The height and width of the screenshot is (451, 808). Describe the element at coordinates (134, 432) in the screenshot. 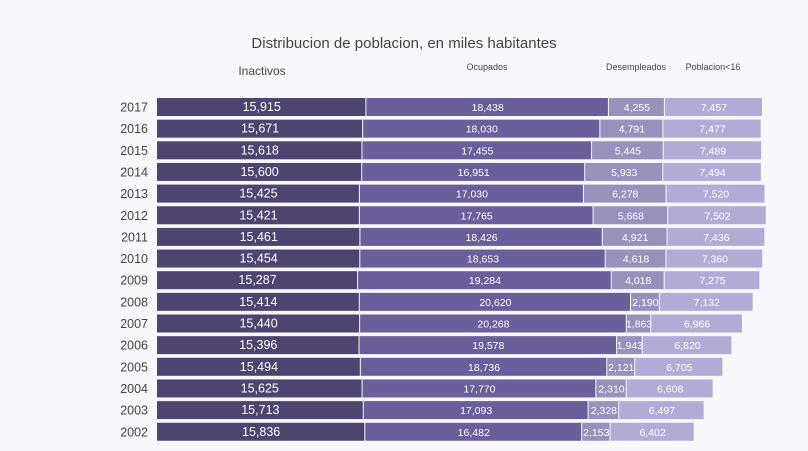

I see `y-tick-label: 2002` at that location.